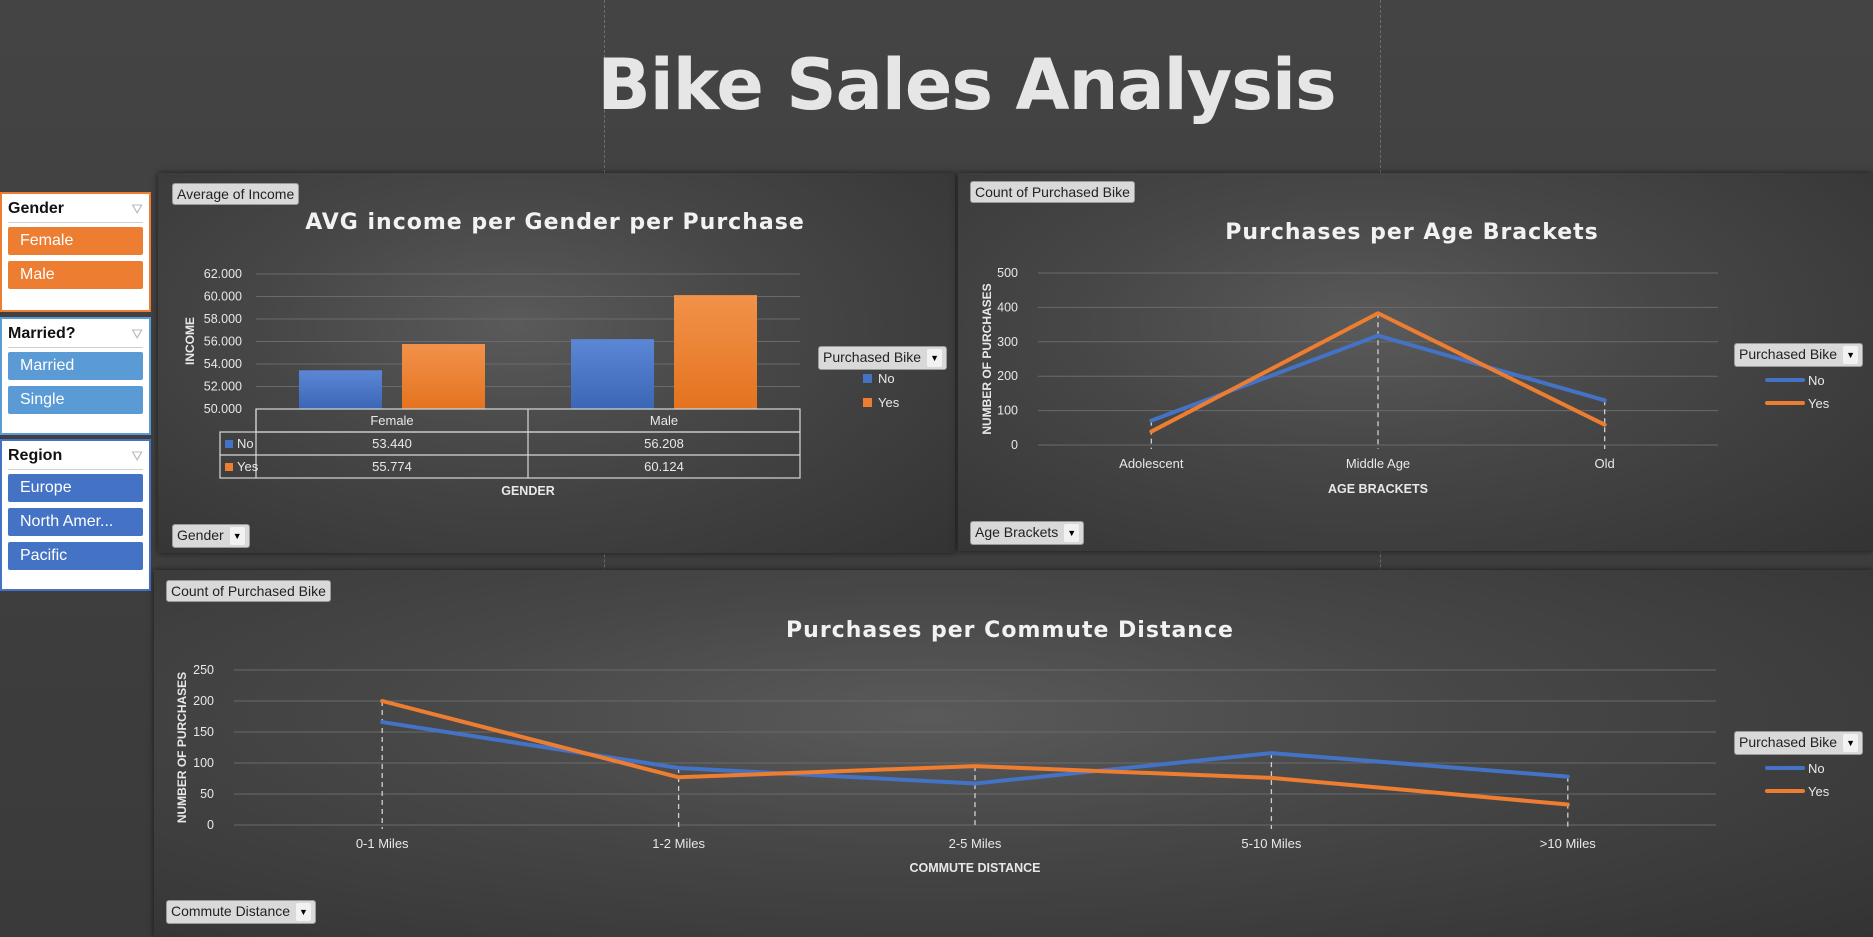  What do you see at coordinates (340, 389) in the screenshot?
I see `bar-no-female` at bounding box center [340, 389].